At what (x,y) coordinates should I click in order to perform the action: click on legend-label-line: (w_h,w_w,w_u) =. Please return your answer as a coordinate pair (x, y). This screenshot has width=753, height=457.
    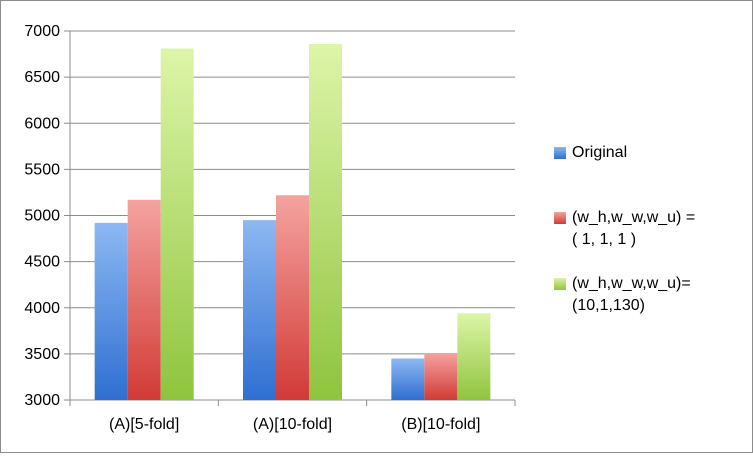
    Looking at the image, I should click on (634, 217).